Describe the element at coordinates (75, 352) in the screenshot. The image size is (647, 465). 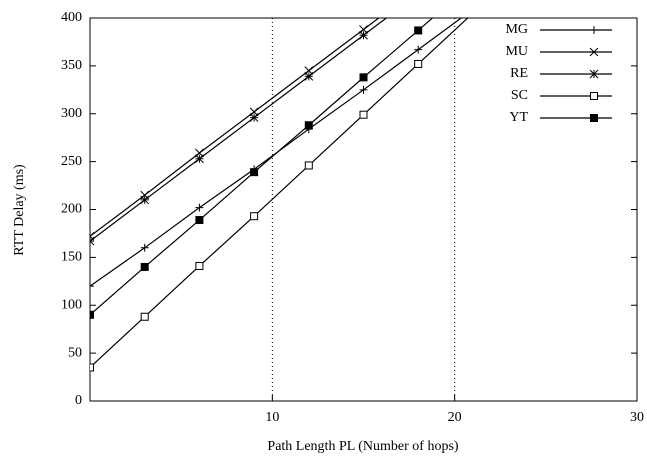
I see `y-tick-label: 50` at that location.